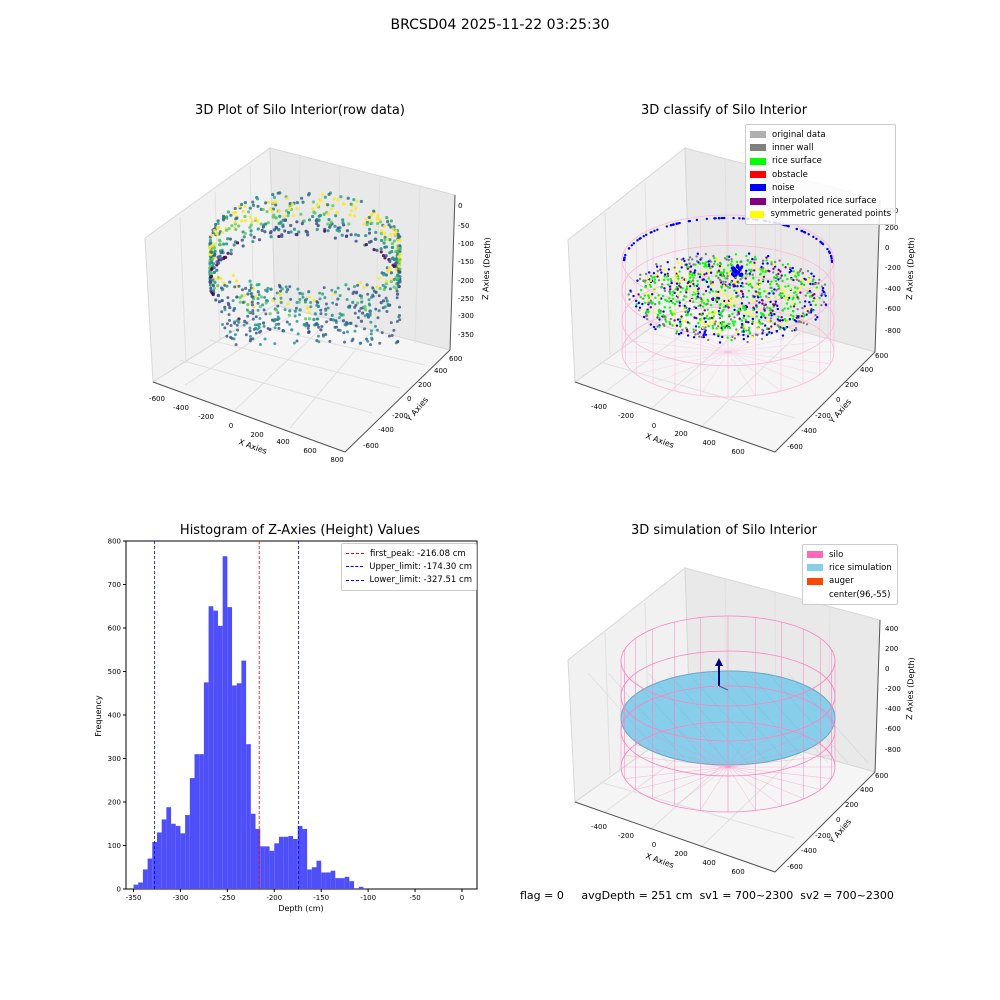 The image size is (1000, 1000). What do you see at coordinates (728, 731) in the screenshot?
I see `simulation-silo-ring` at bounding box center [728, 731].